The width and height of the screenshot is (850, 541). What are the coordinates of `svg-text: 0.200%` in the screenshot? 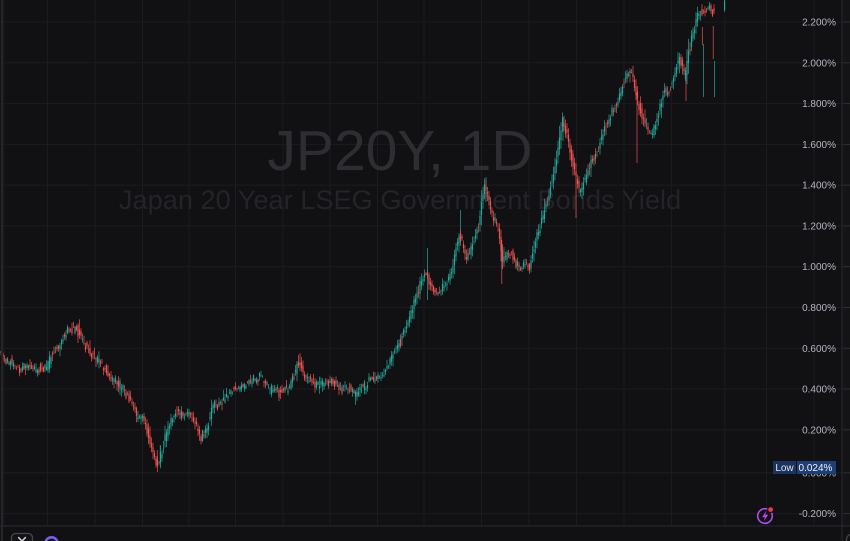 It's located at (819, 430).